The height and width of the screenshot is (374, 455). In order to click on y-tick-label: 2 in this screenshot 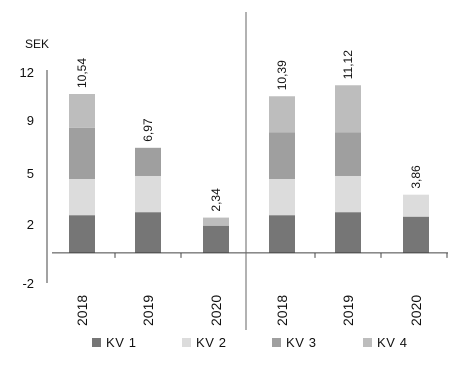, I will do `click(30, 224)`.